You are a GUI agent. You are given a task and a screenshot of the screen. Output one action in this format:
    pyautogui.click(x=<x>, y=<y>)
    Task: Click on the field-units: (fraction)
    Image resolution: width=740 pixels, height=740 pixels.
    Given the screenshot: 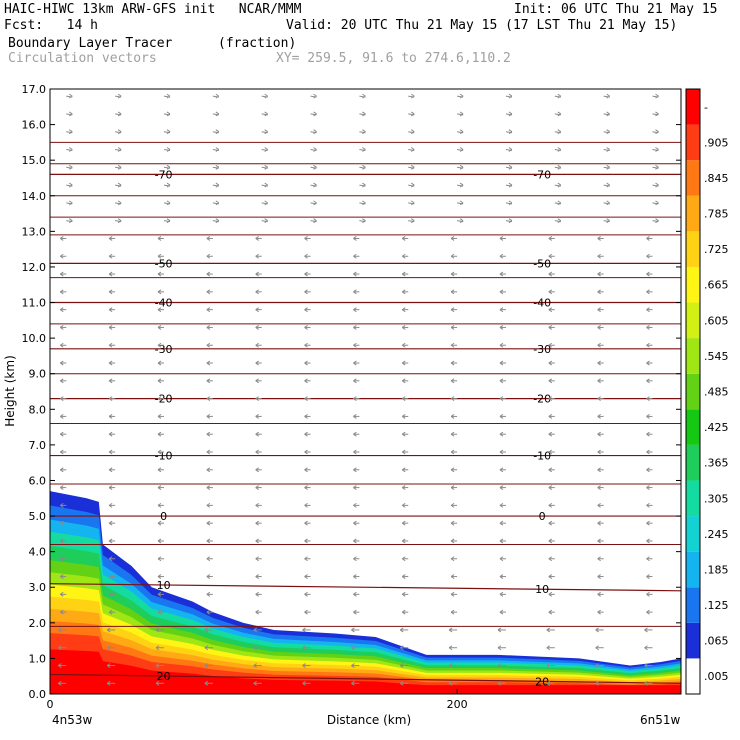 What is the action you would take?
    pyautogui.click(x=257, y=43)
    